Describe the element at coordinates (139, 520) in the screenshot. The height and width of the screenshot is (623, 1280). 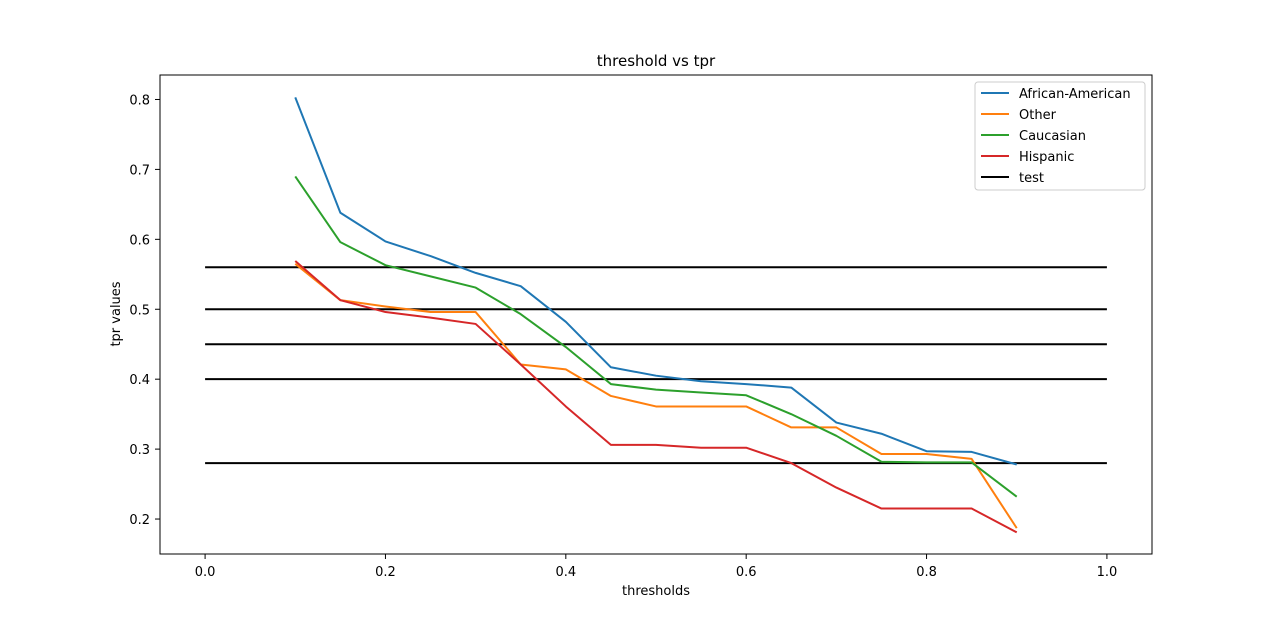
I see `y-tick-label: 0.2` at that location.